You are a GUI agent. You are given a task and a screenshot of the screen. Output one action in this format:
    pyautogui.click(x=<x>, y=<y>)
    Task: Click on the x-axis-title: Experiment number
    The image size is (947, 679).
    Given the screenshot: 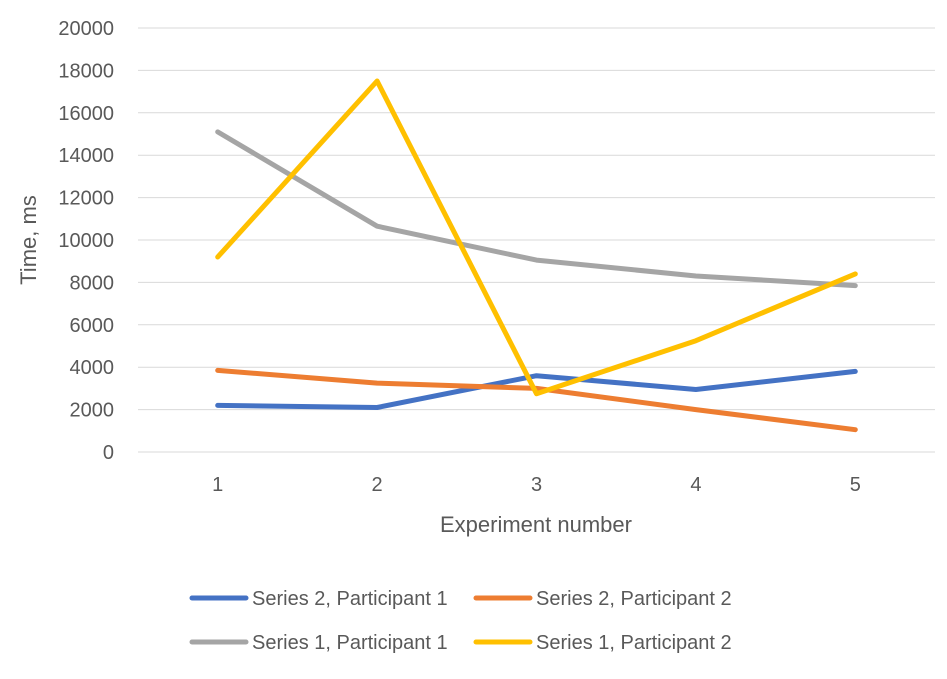 What is the action you would take?
    pyautogui.click(x=536, y=524)
    